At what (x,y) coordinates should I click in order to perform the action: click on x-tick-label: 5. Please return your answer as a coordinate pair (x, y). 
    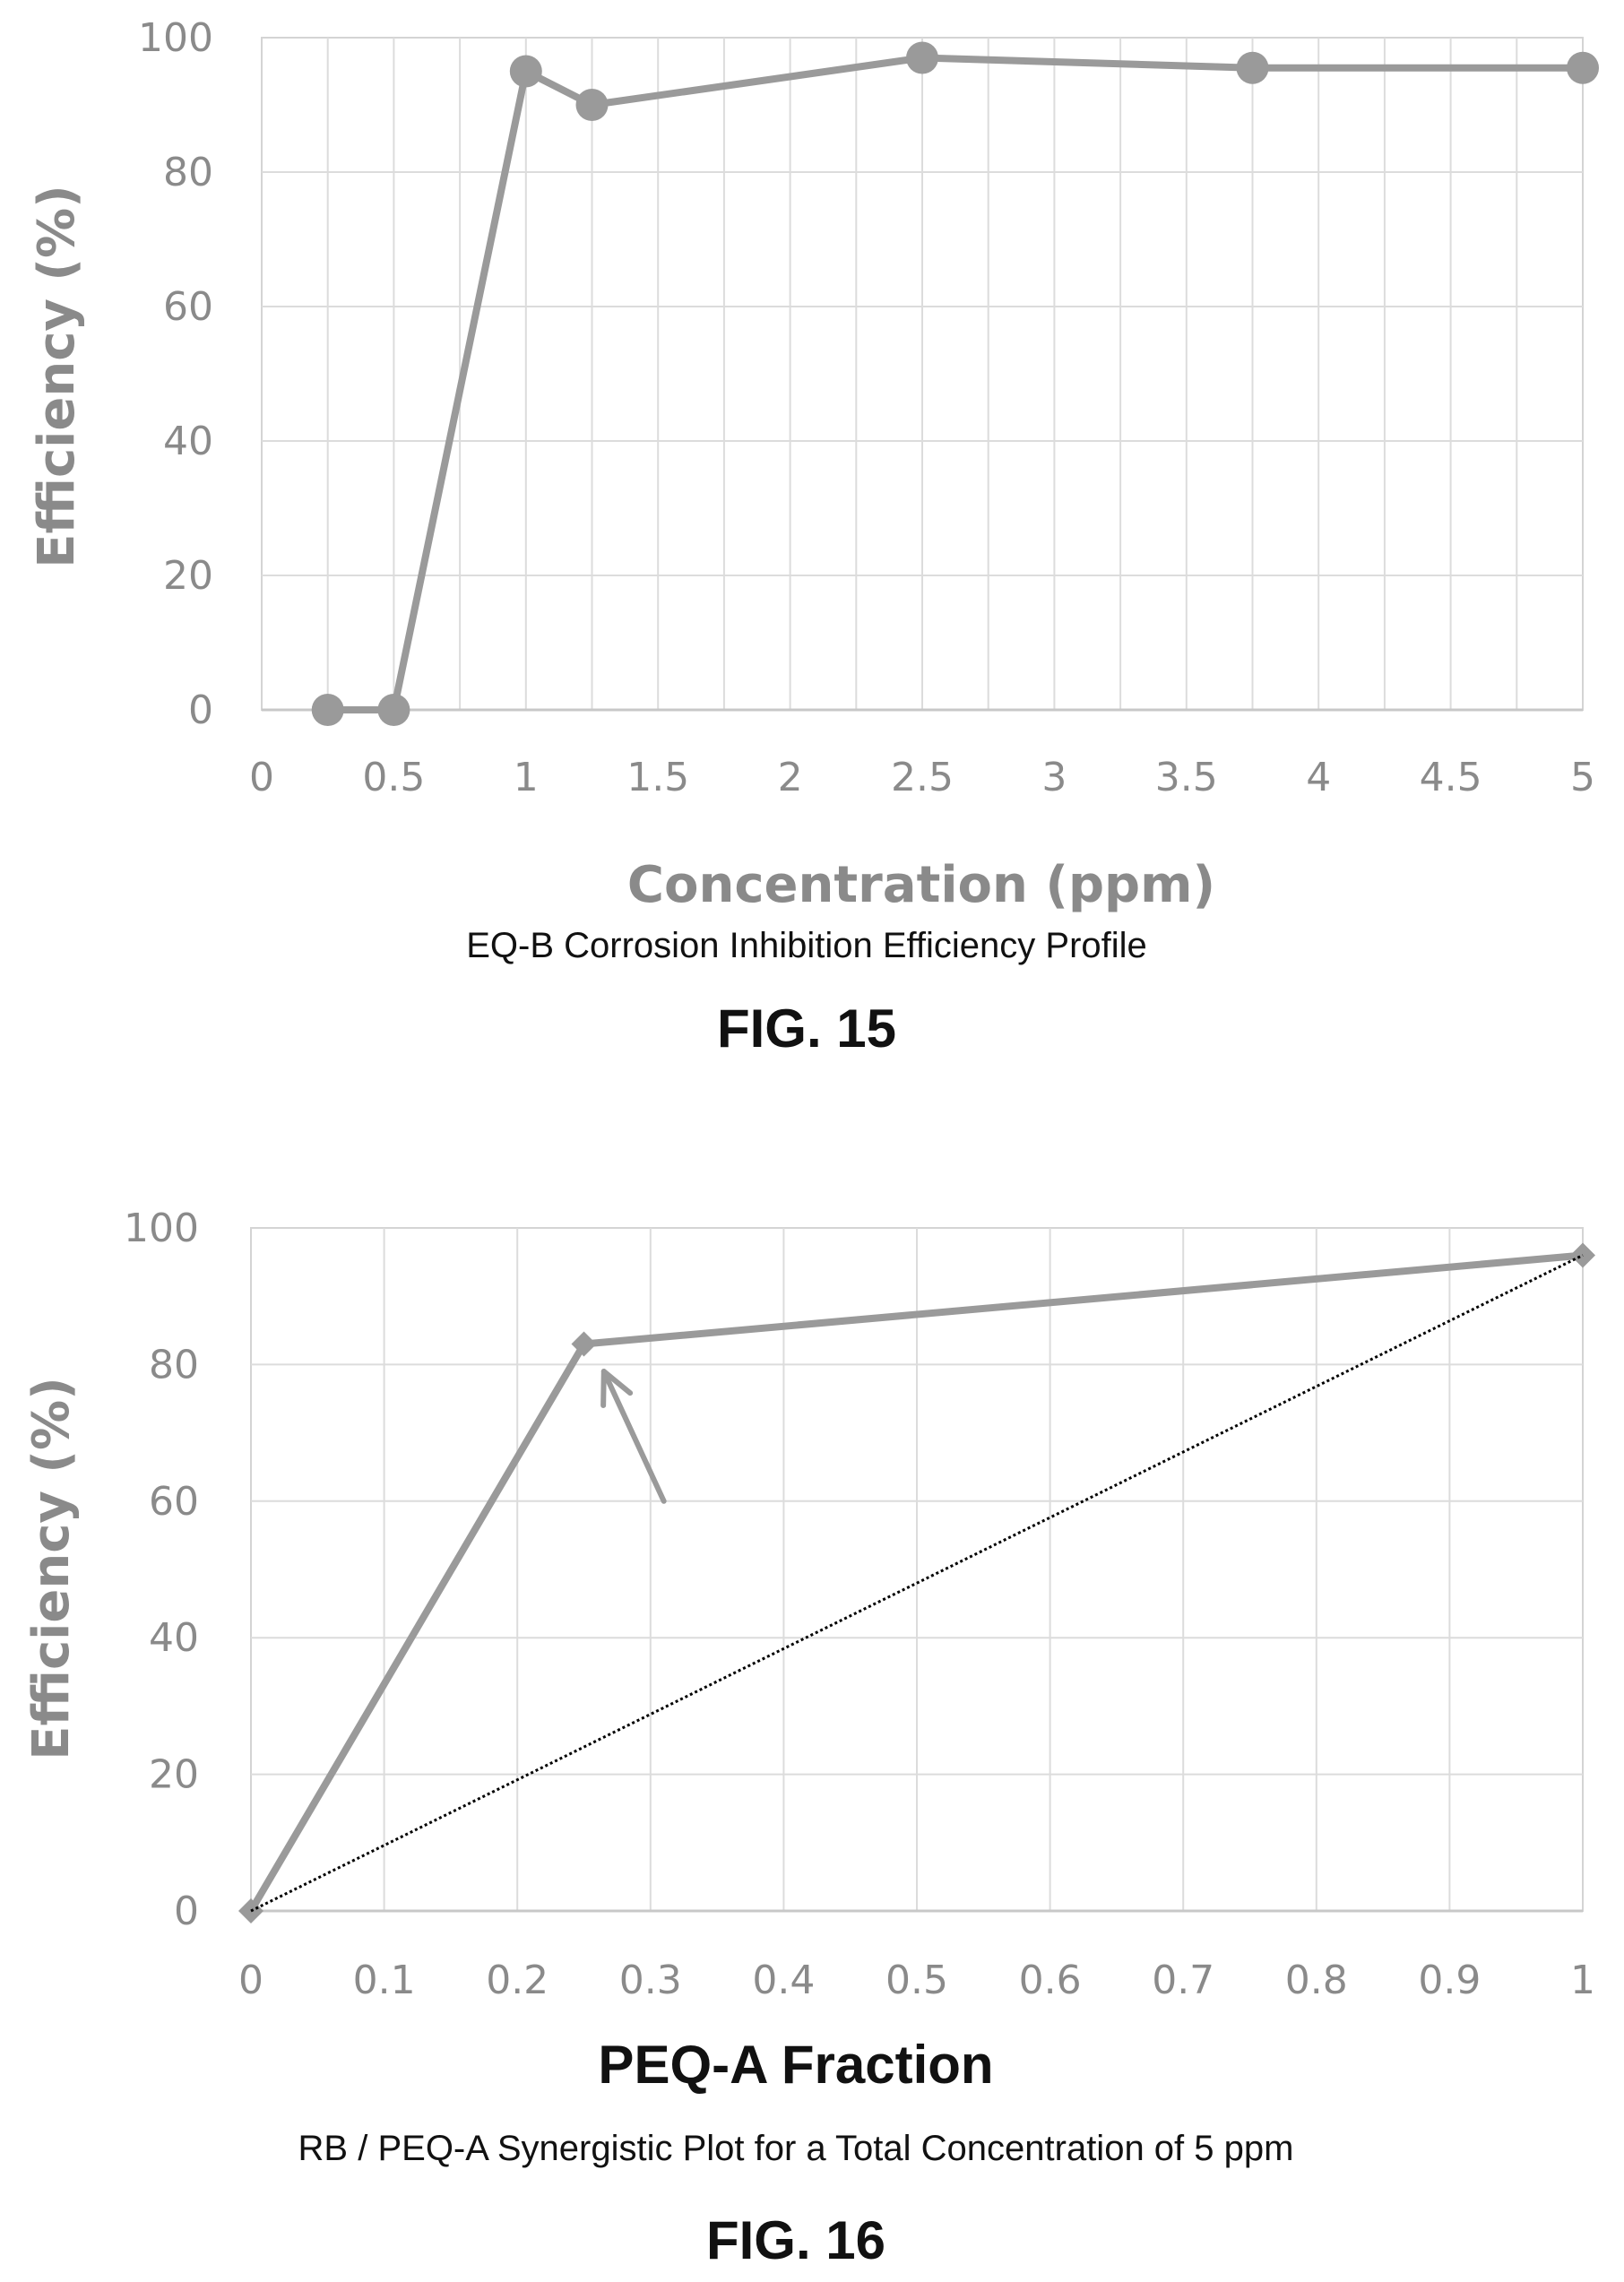
    Looking at the image, I should click on (1582, 777).